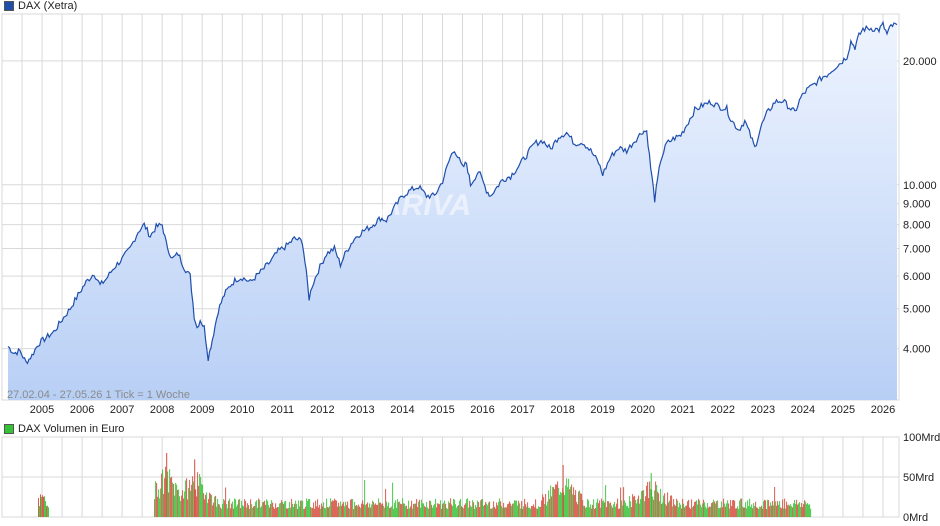 Image resolution: width=940 pixels, height=526 pixels. Describe the element at coordinates (917, 277) in the screenshot. I see `y-tick-label: 6.000` at that location.